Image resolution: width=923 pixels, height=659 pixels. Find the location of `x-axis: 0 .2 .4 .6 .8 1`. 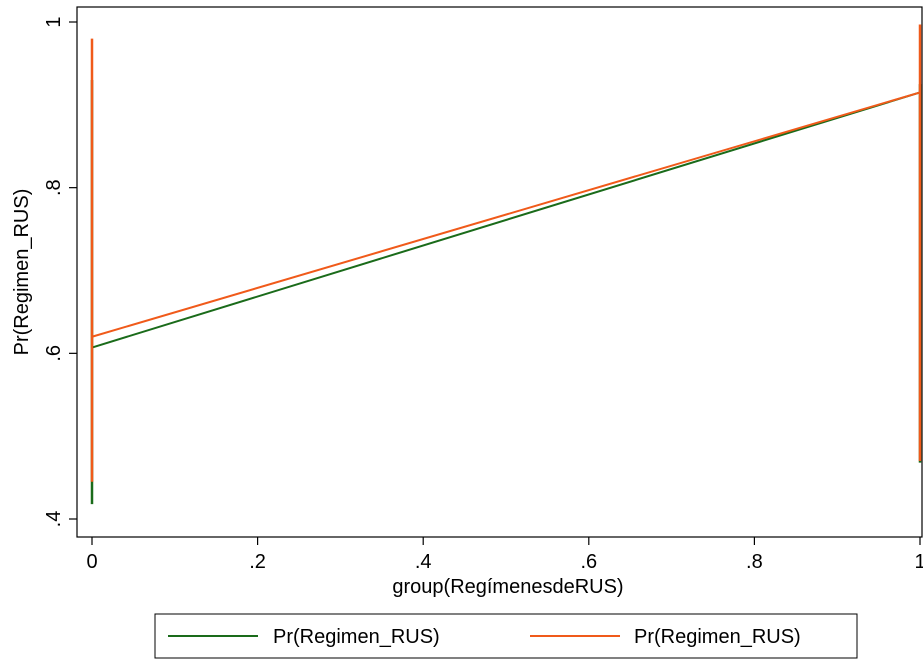

x-axis: 0 .2 .4 .6 .8 1 is located at coordinates (504, 555).